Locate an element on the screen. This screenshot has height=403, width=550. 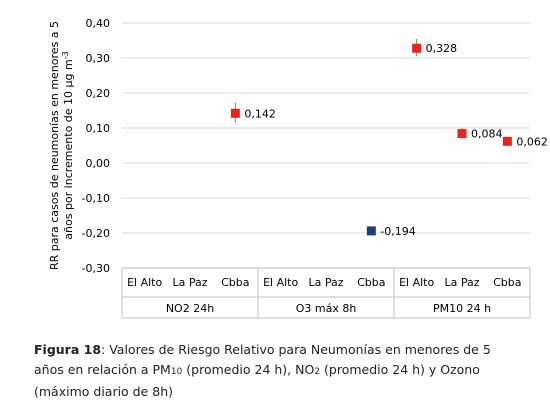
y-axis-title-line2: años por incremento de 10 μg m-3 is located at coordinates (68, 145).